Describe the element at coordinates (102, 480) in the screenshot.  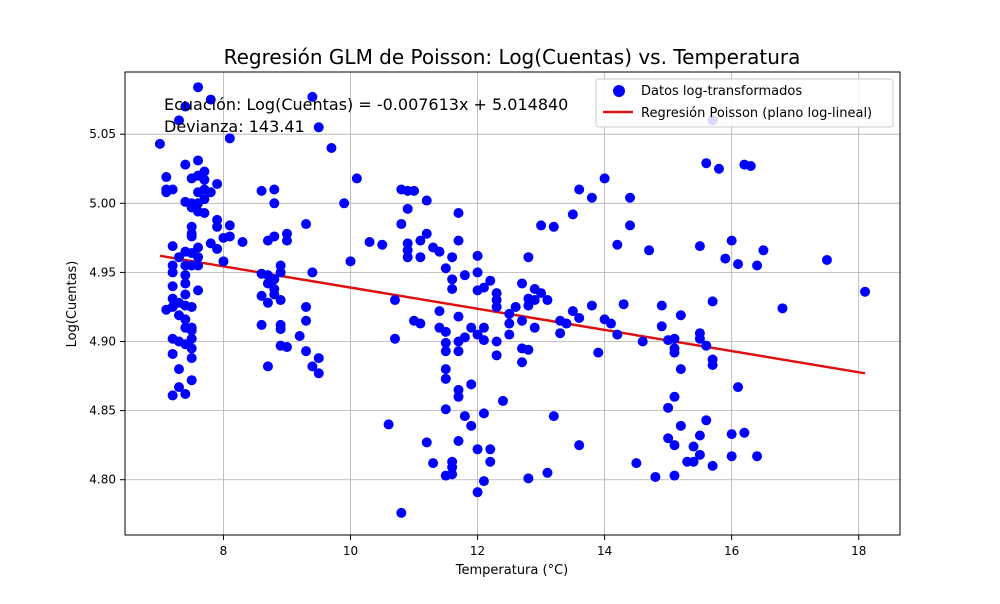
I see `y-tick-label: 4.80` at that location.